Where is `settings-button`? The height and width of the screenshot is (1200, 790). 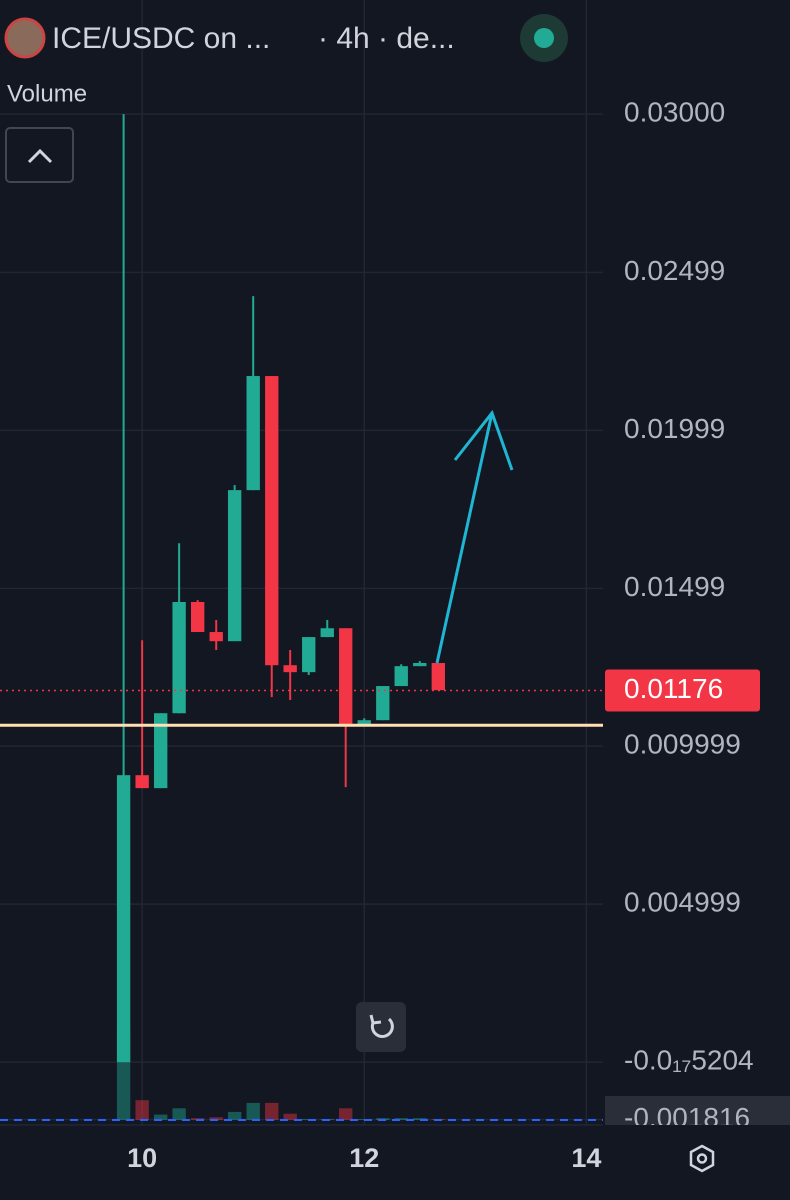
settings-button is located at coordinates (702, 1158).